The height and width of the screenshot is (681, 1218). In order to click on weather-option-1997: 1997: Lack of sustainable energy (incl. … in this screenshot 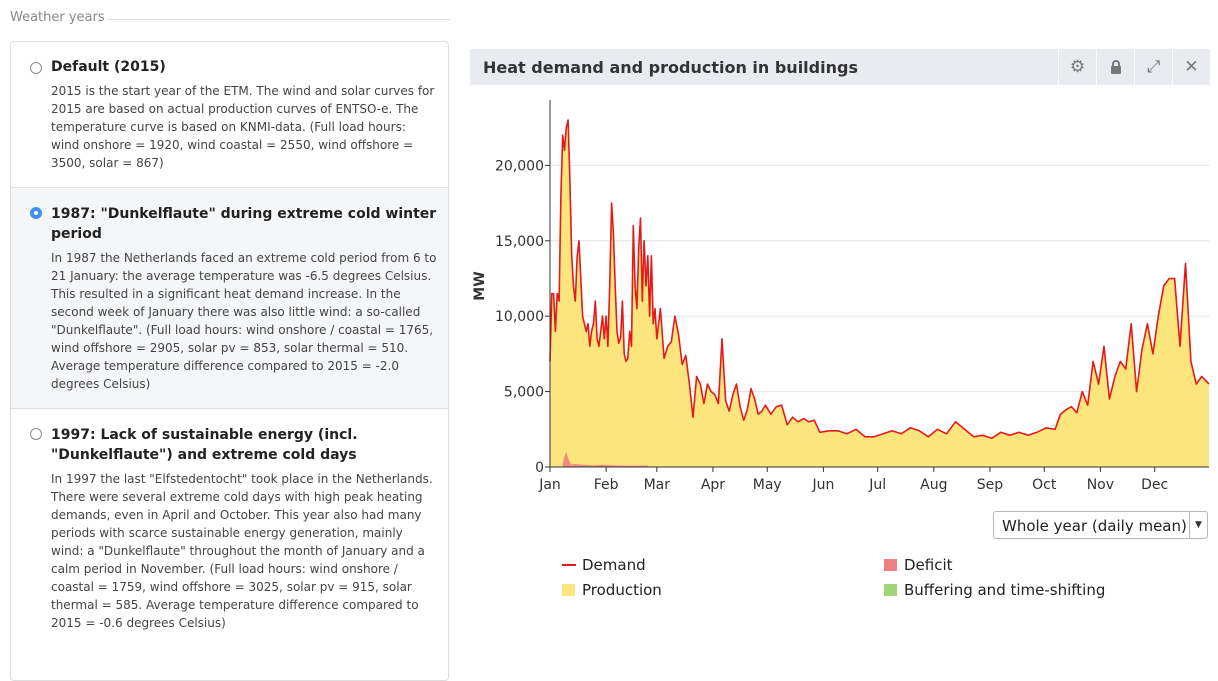, I will do `click(229, 544)`.